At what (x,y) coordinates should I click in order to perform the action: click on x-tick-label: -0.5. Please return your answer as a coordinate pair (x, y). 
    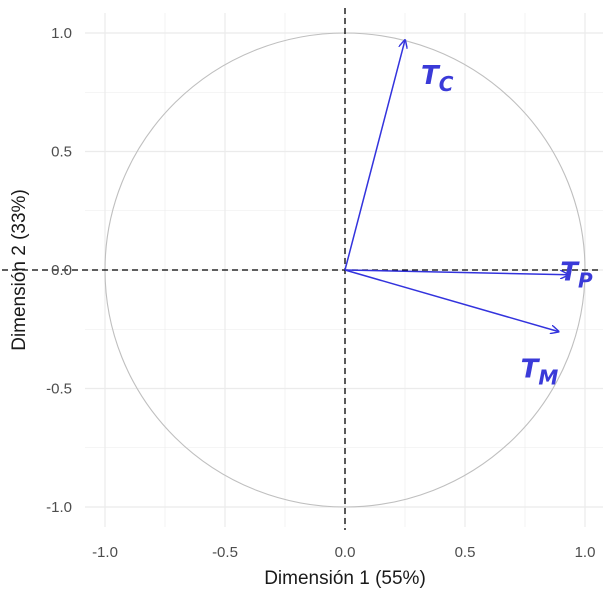
    Looking at the image, I should click on (225, 552).